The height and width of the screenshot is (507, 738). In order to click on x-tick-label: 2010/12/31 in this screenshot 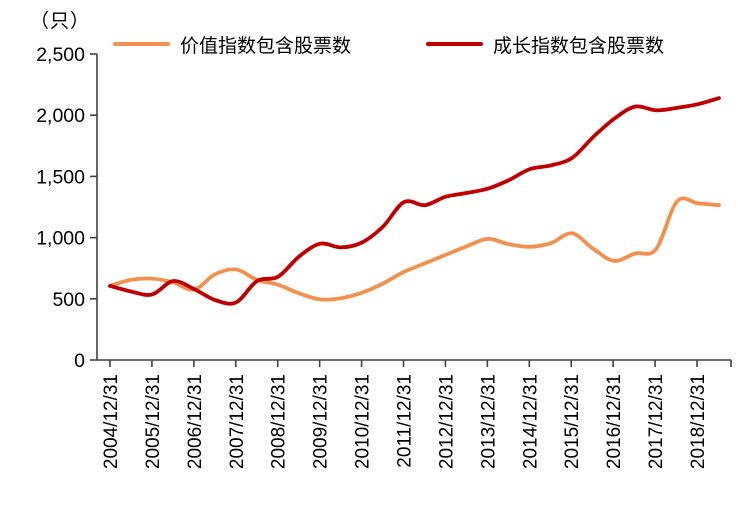, I will do `click(363, 421)`.